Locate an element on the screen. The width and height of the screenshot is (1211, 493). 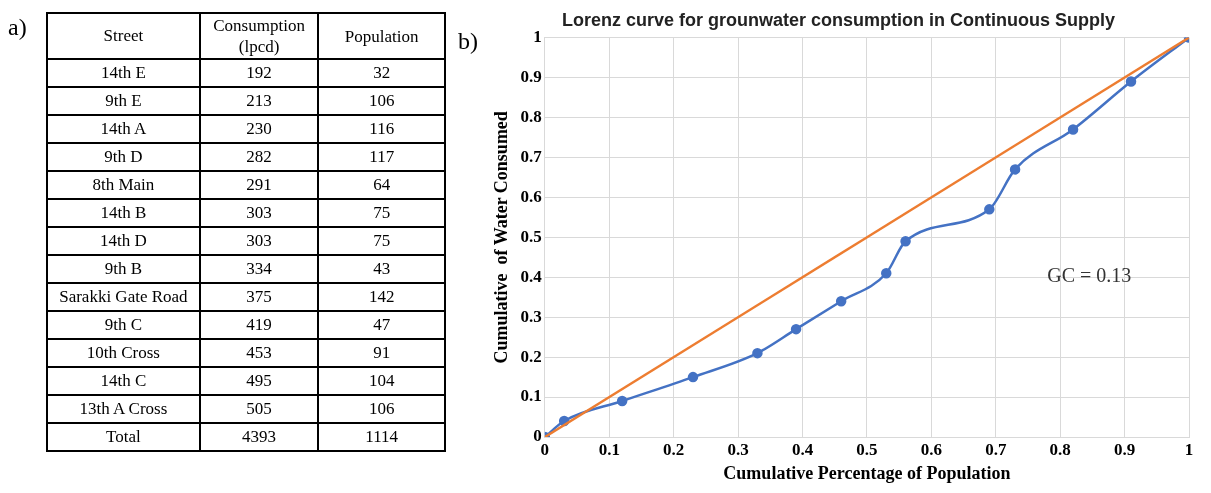
y-tick-label: 1 is located at coordinates (537, 36).